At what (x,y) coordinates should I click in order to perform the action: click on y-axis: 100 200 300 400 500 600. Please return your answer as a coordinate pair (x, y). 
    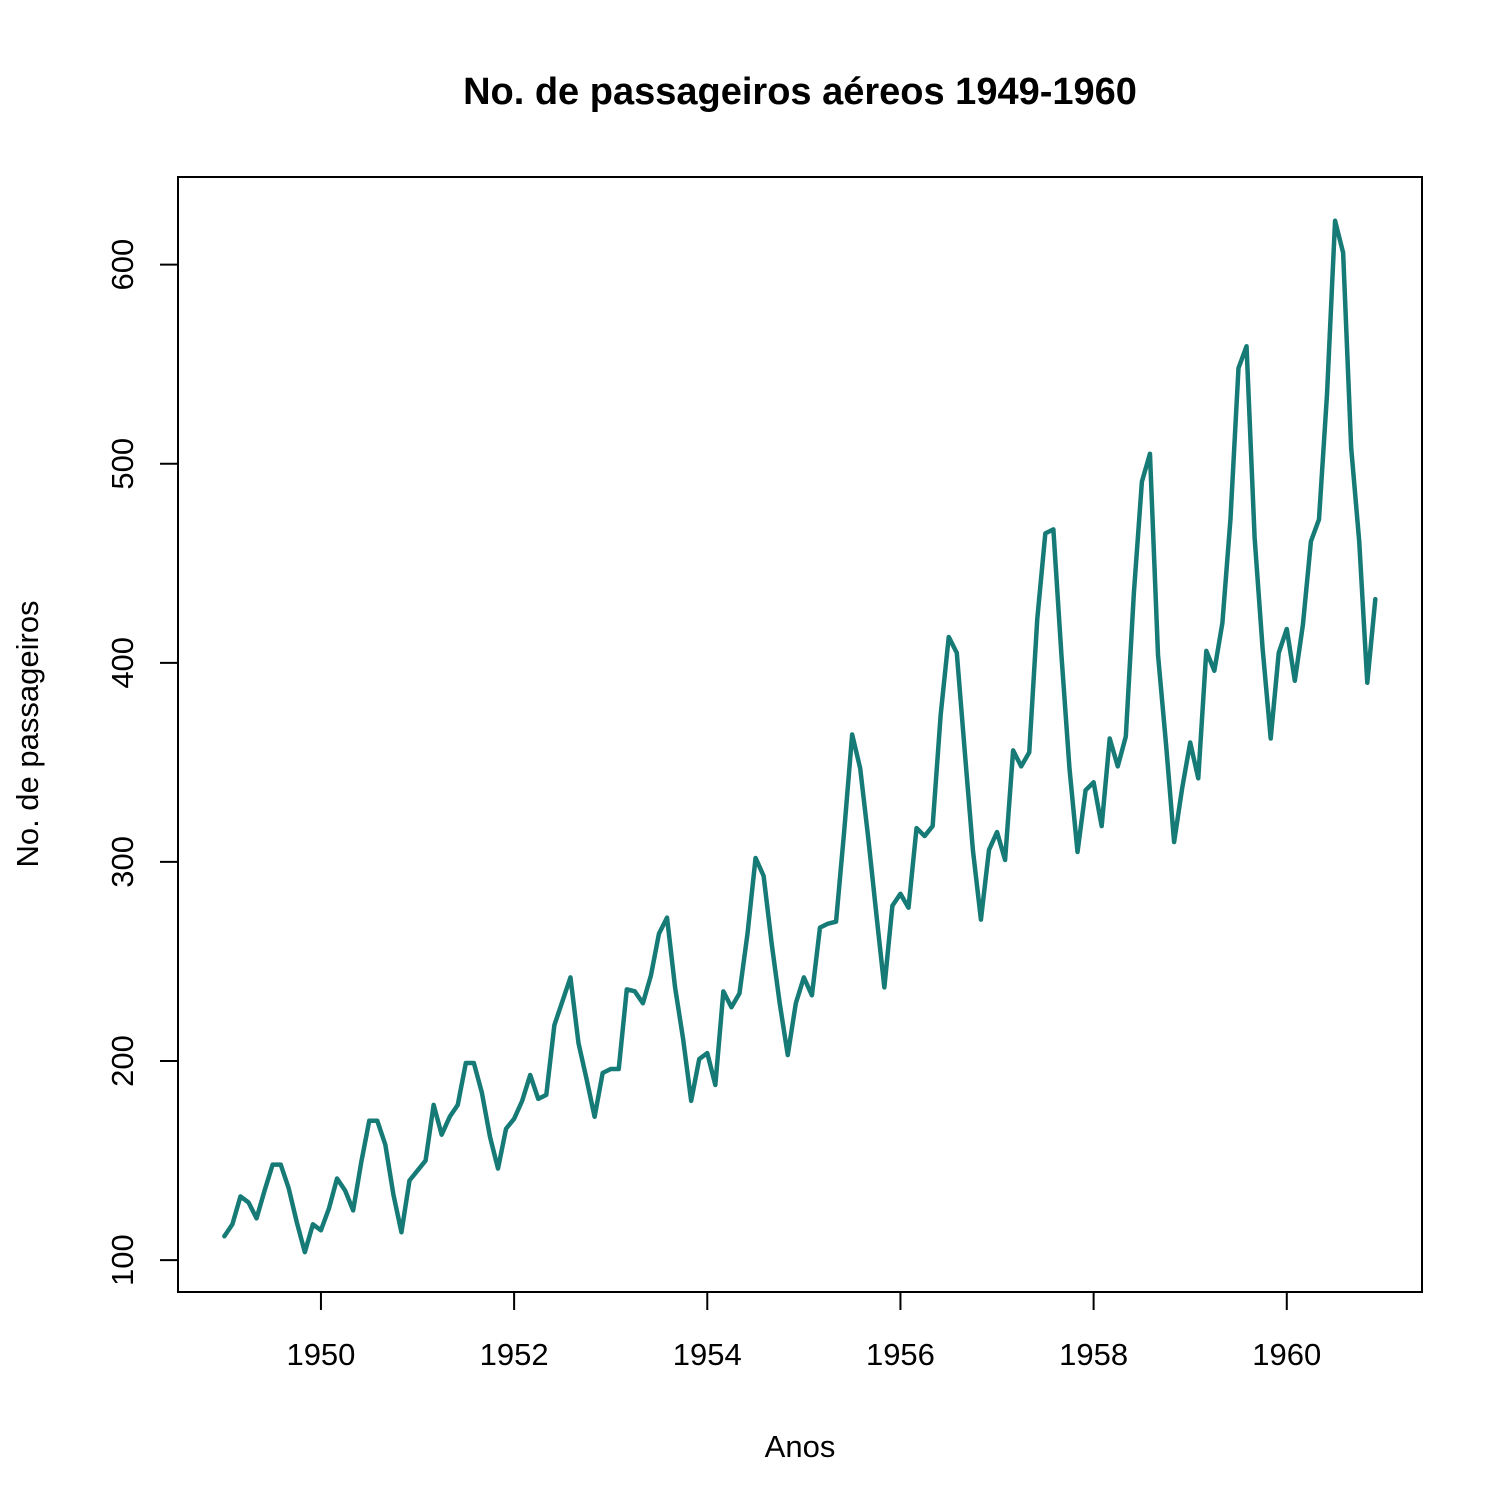
    Looking at the image, I should click on (142, 762).